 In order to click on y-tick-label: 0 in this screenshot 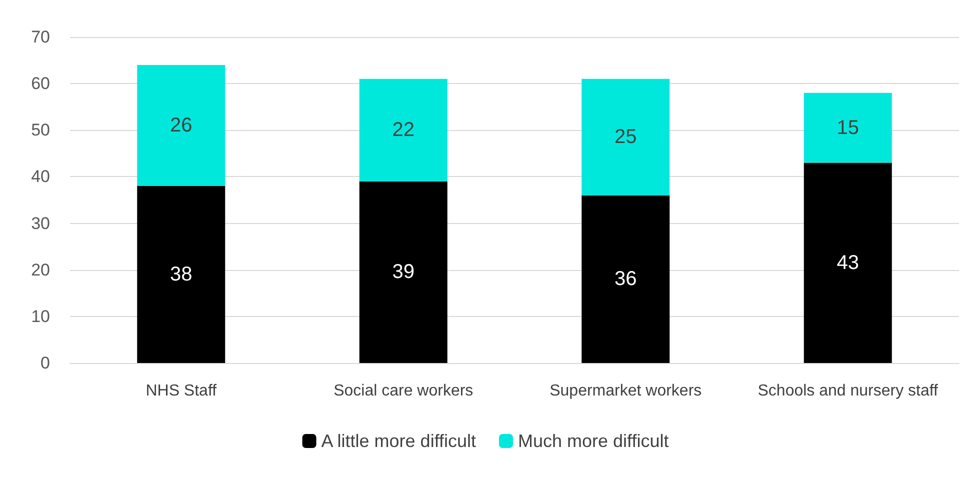, I will do `click(45, 363)`.